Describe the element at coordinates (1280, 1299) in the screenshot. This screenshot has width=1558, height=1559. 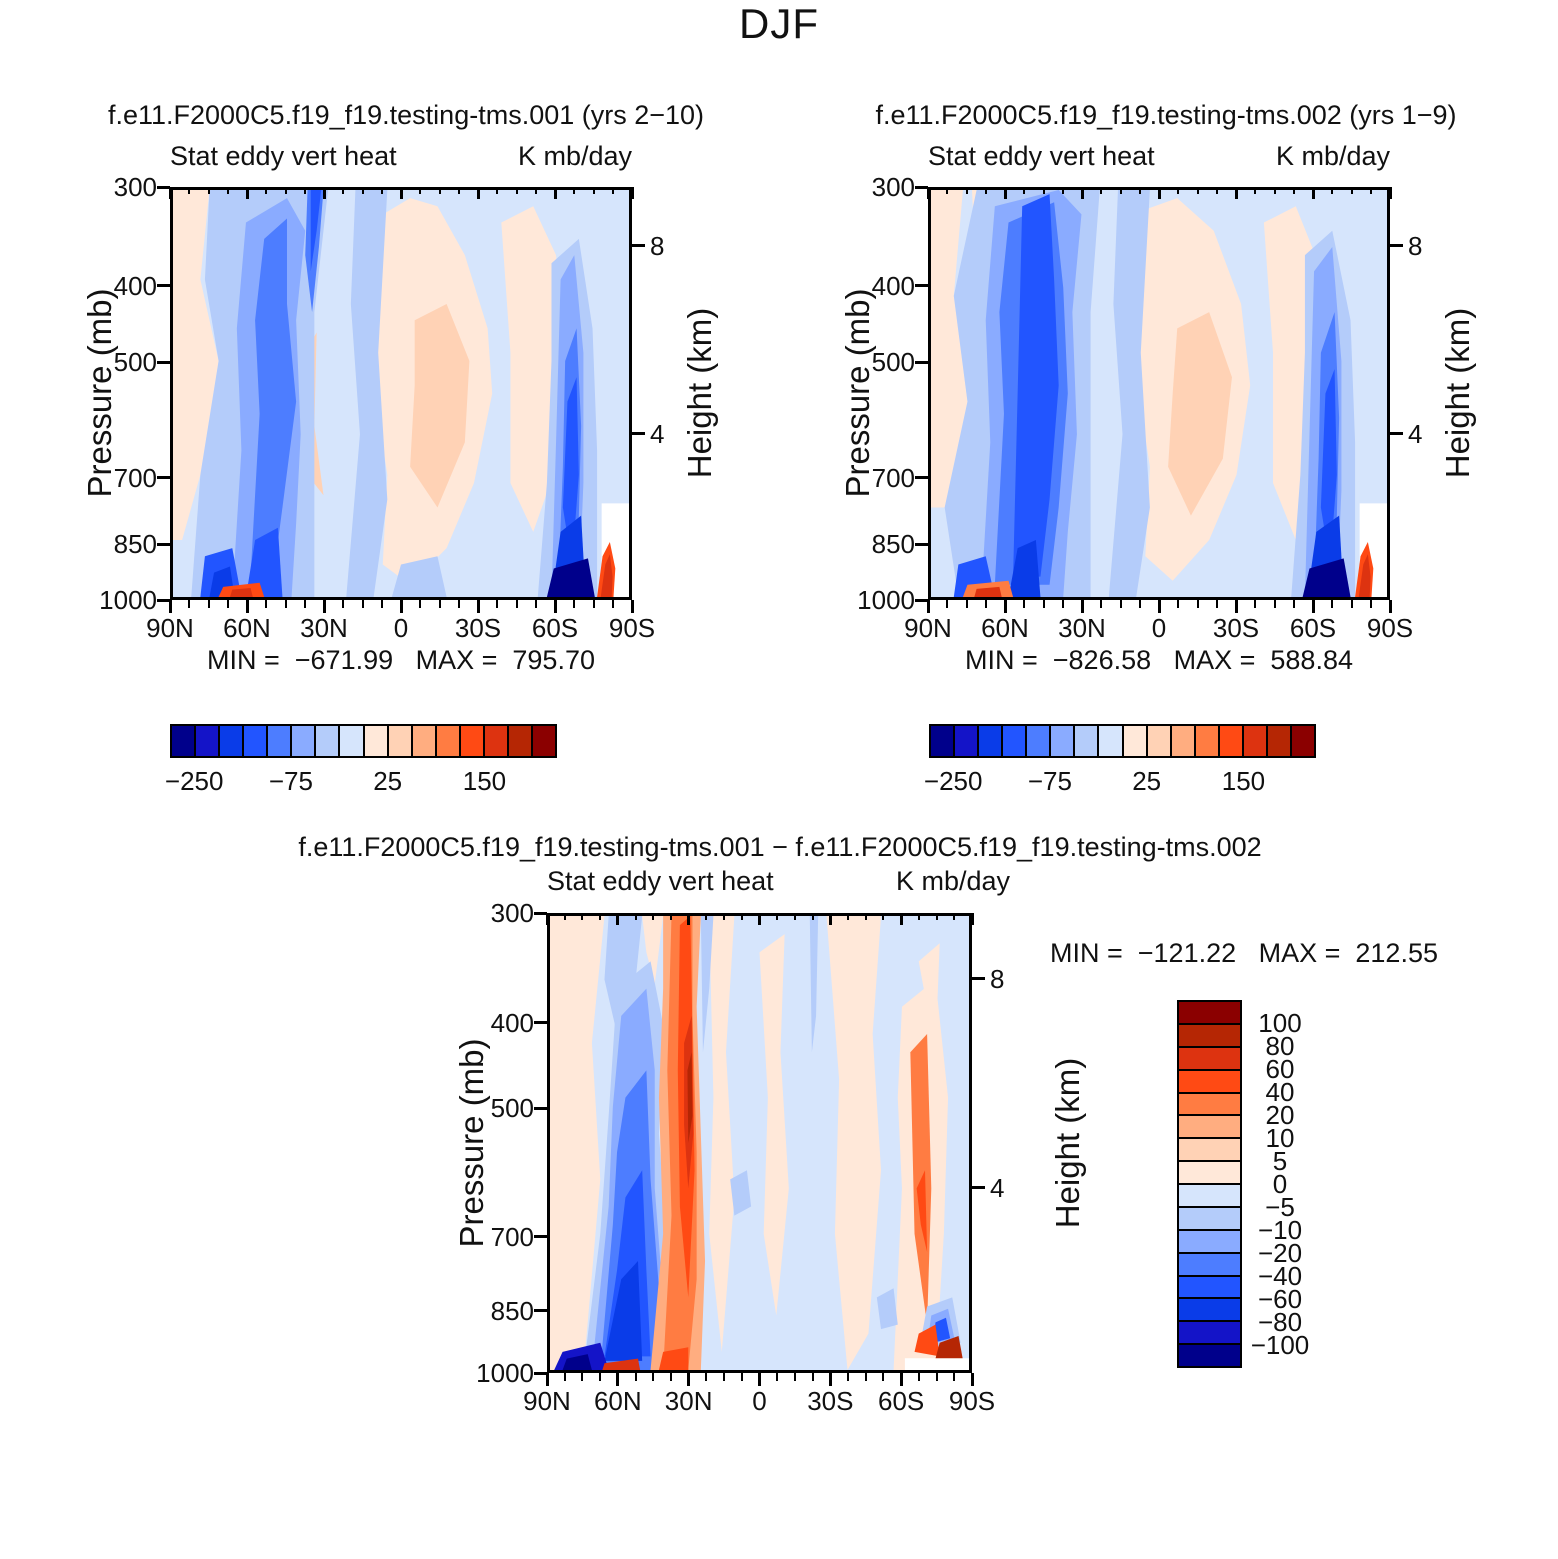
I see `colorbar-label: −60` at that location.